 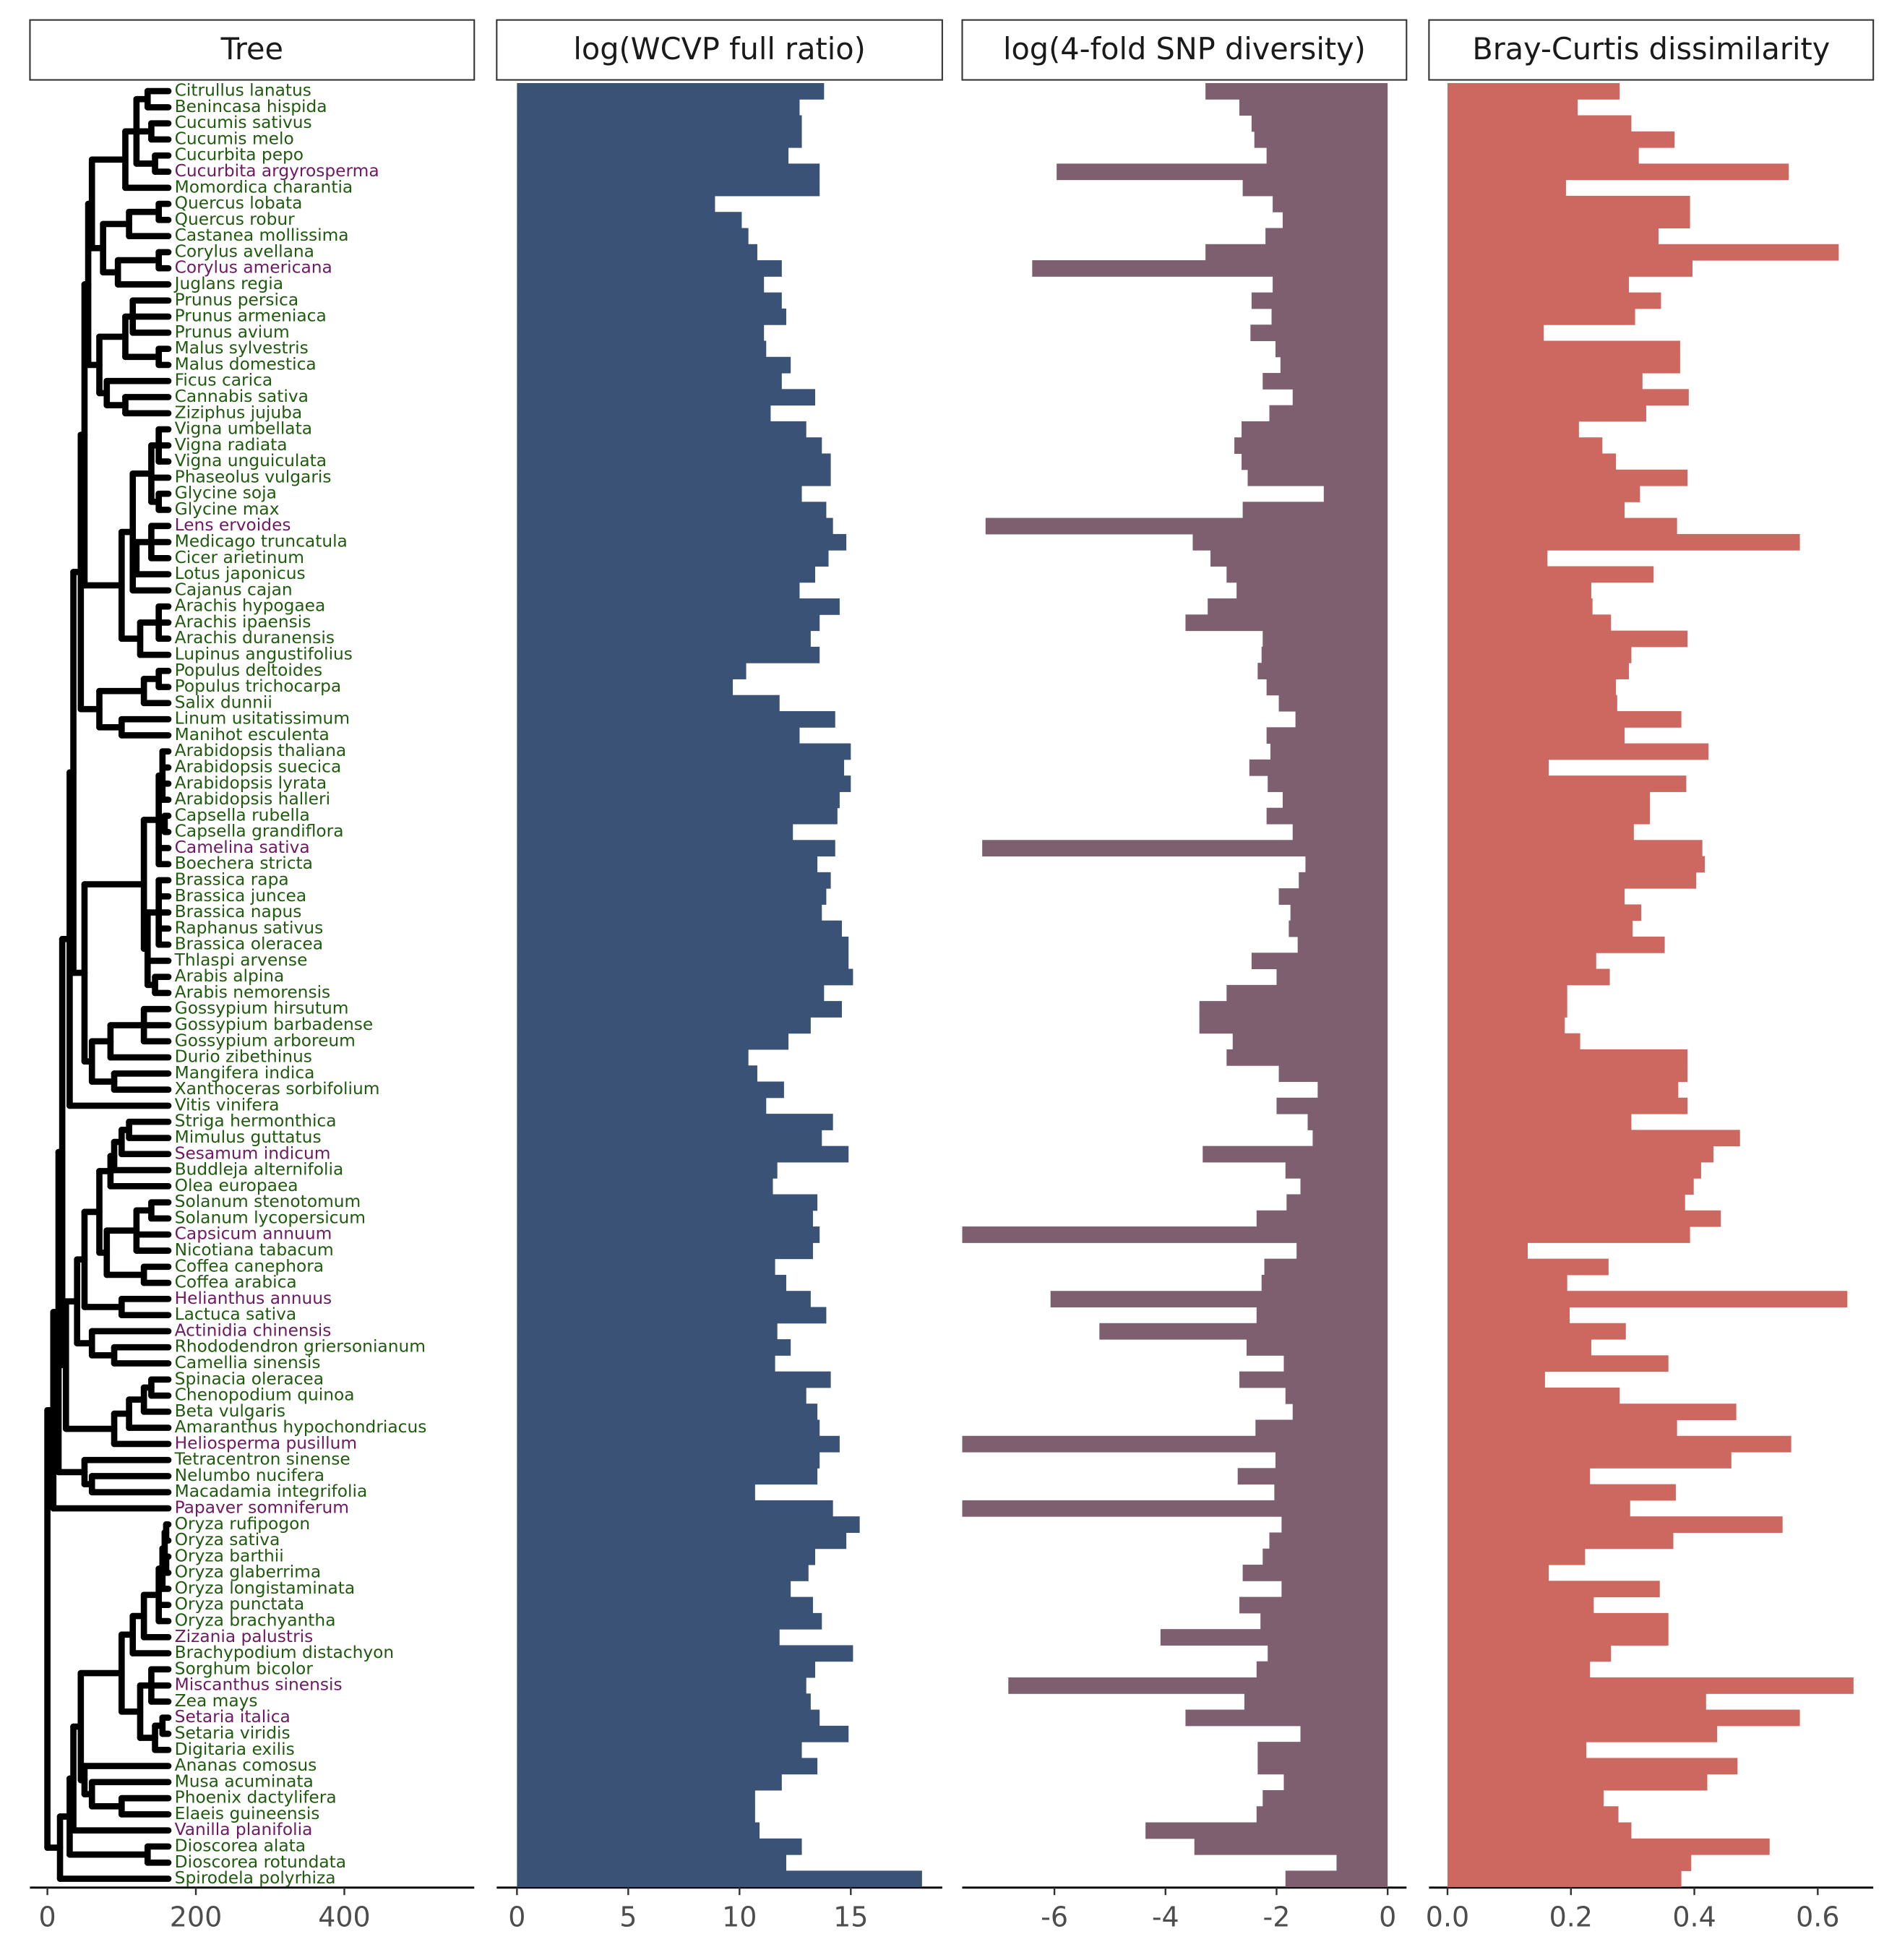 What do you see at coordinates (1571, 1917) in the screenshot?
I see `x-tick-label: 0.2` at bounding box center [1571, 1917].